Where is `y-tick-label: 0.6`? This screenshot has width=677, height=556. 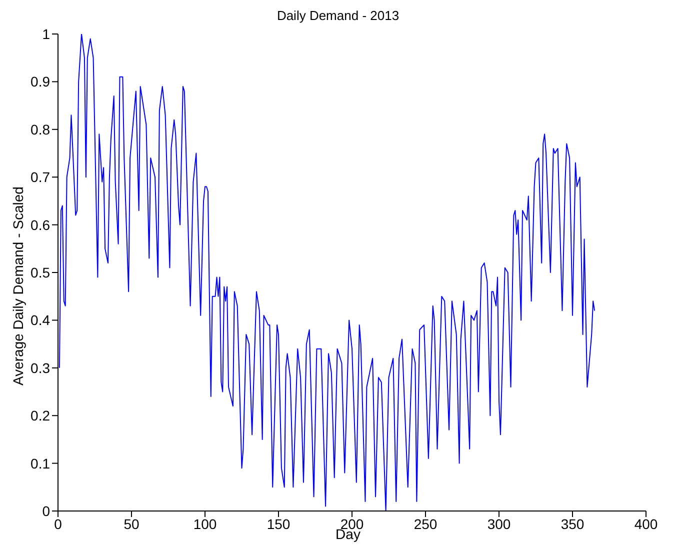
y-tick-label: 0.6 is located at coordinates (40, 224).